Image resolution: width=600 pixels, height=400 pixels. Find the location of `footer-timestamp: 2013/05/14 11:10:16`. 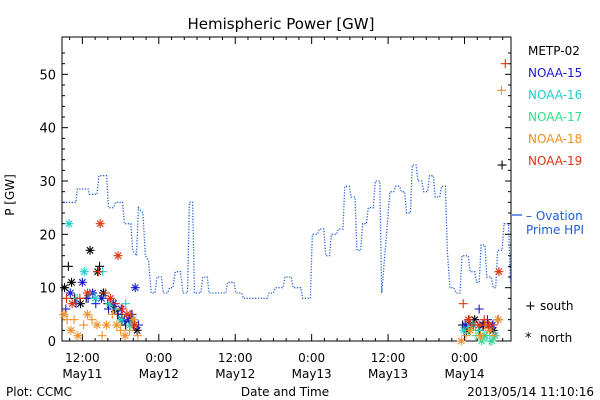

footer-timestamp: 2013/05/14 11:10:16 is located at coordinates (530, 392).